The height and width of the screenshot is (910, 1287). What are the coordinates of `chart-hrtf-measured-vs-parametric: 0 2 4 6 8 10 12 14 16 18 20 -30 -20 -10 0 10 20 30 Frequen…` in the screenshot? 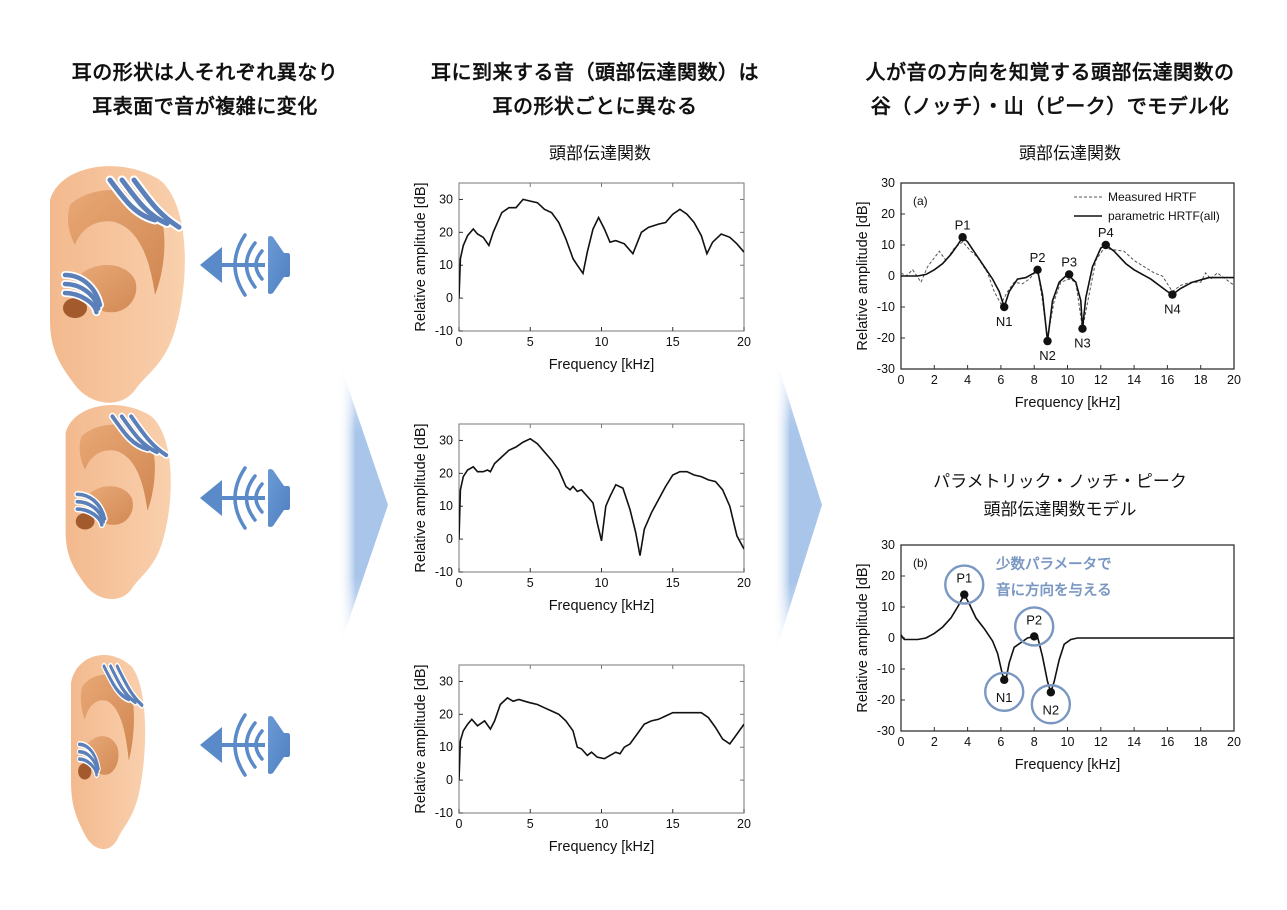 It's located at (1048, 293).